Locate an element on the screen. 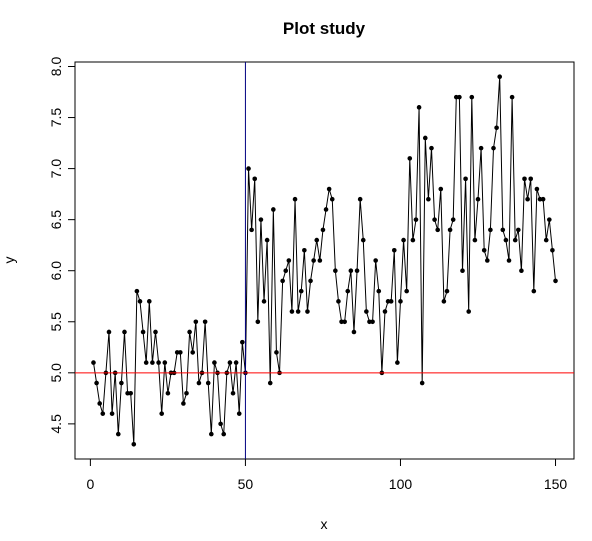  x-tick-label: 50 is located at coordinates (246, 484).